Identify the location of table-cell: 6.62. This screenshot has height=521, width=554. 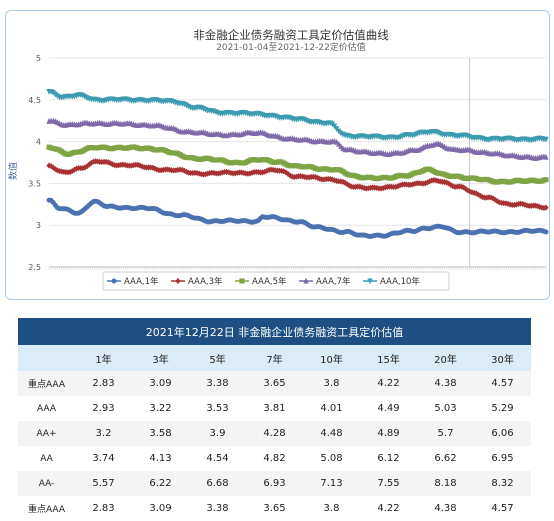
(445, 458).